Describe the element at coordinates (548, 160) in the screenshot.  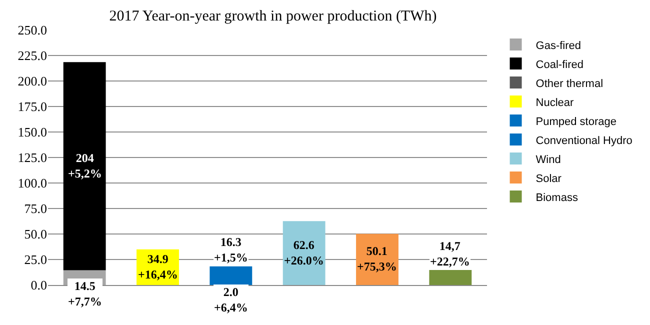
I see `legend-label: Wind` at that location.